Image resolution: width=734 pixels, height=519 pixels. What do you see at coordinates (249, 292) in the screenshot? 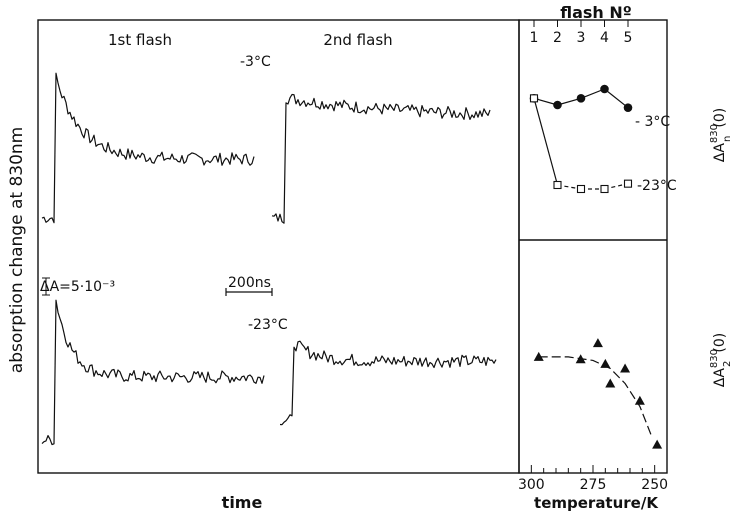
I see `time-scale-bar` at bounding box center [249, 292].